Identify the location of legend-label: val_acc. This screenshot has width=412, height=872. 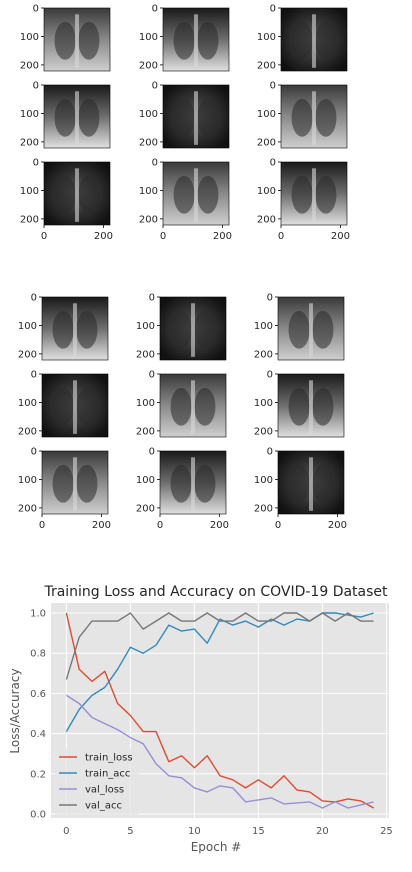
(103, 806).